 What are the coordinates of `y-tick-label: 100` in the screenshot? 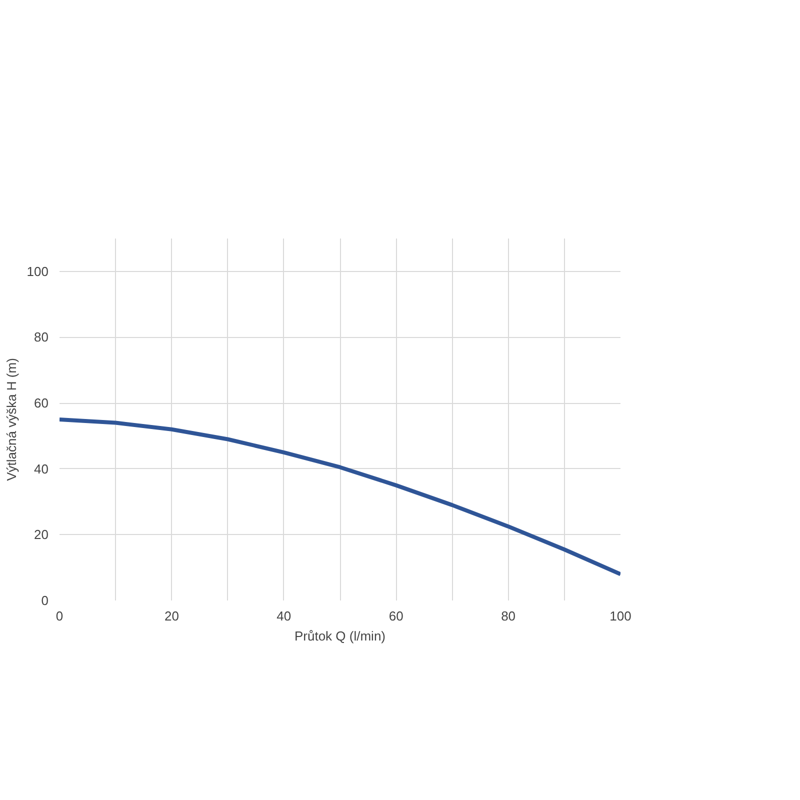 It's located at (37, 271).